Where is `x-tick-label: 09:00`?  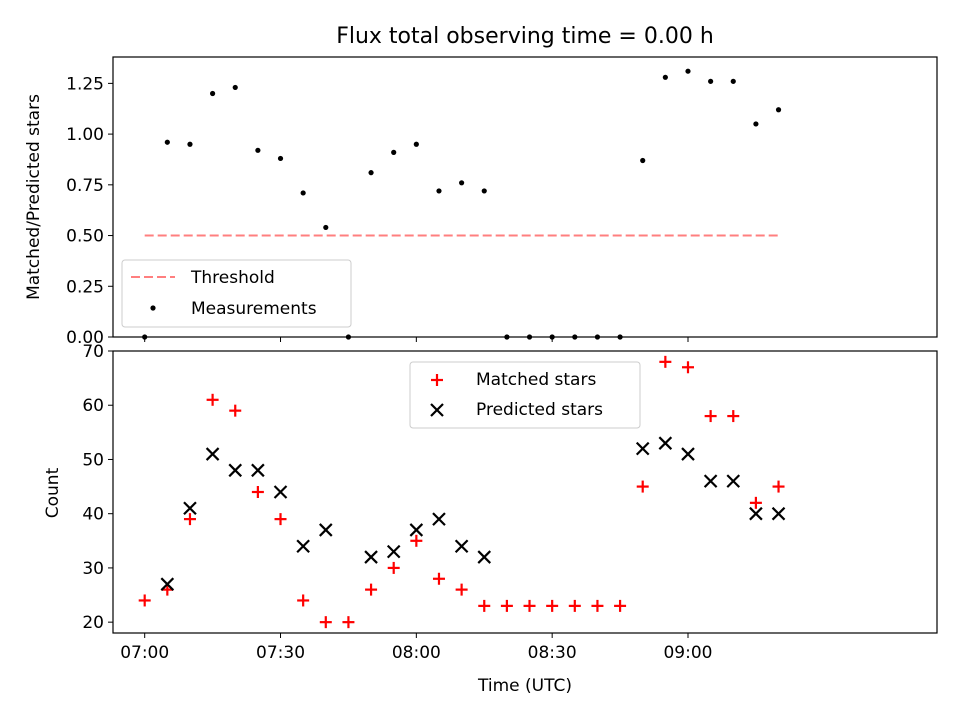
x-tick-label: 09:00 is located at coordinates (687, 653).